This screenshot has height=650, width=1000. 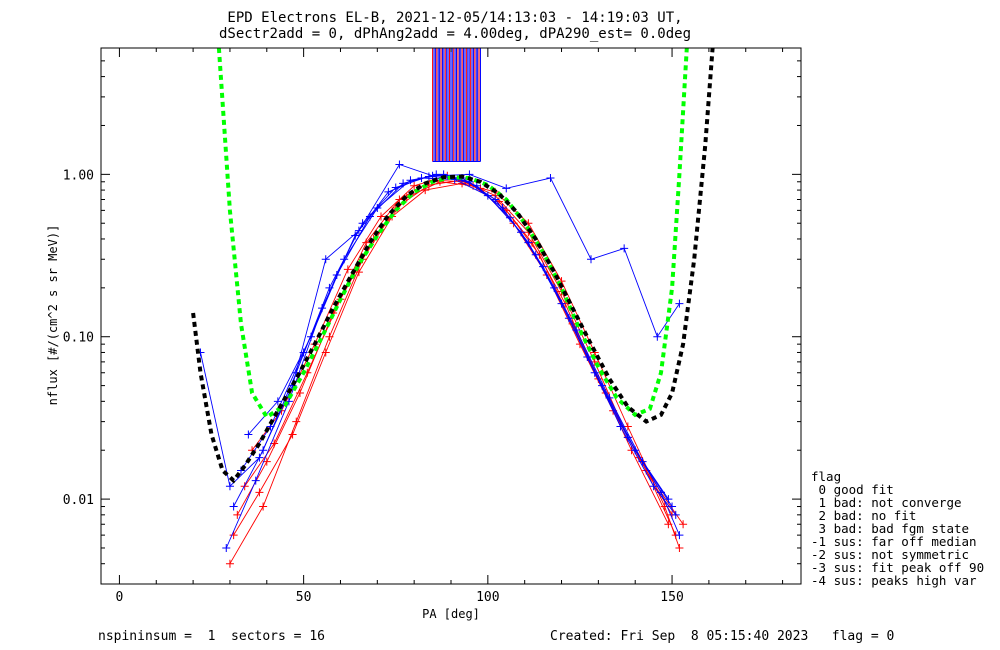 I want to click on footer-spin-info: nspininsum = 1 sectors = 16, so click(x=211, y=636).